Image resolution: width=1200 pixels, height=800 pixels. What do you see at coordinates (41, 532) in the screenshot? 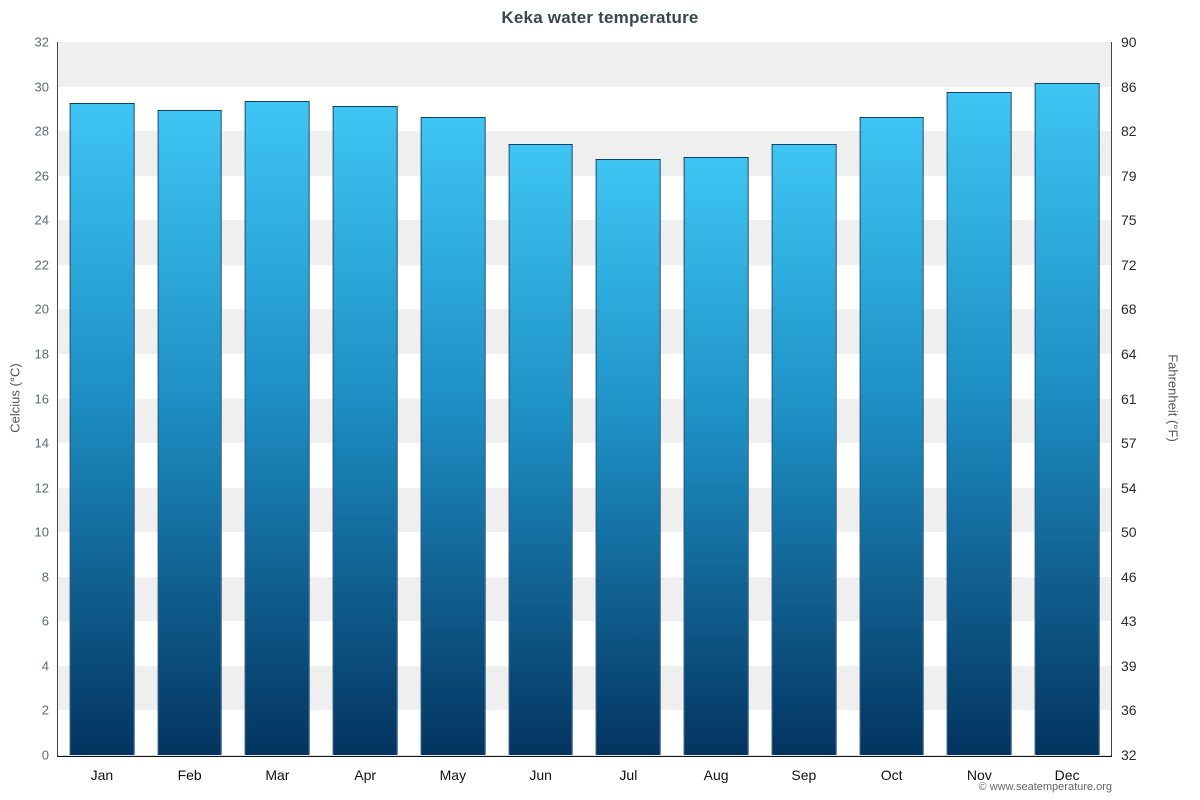
I see `y-tick-celsius: 10` at bounding box center [41, 532].